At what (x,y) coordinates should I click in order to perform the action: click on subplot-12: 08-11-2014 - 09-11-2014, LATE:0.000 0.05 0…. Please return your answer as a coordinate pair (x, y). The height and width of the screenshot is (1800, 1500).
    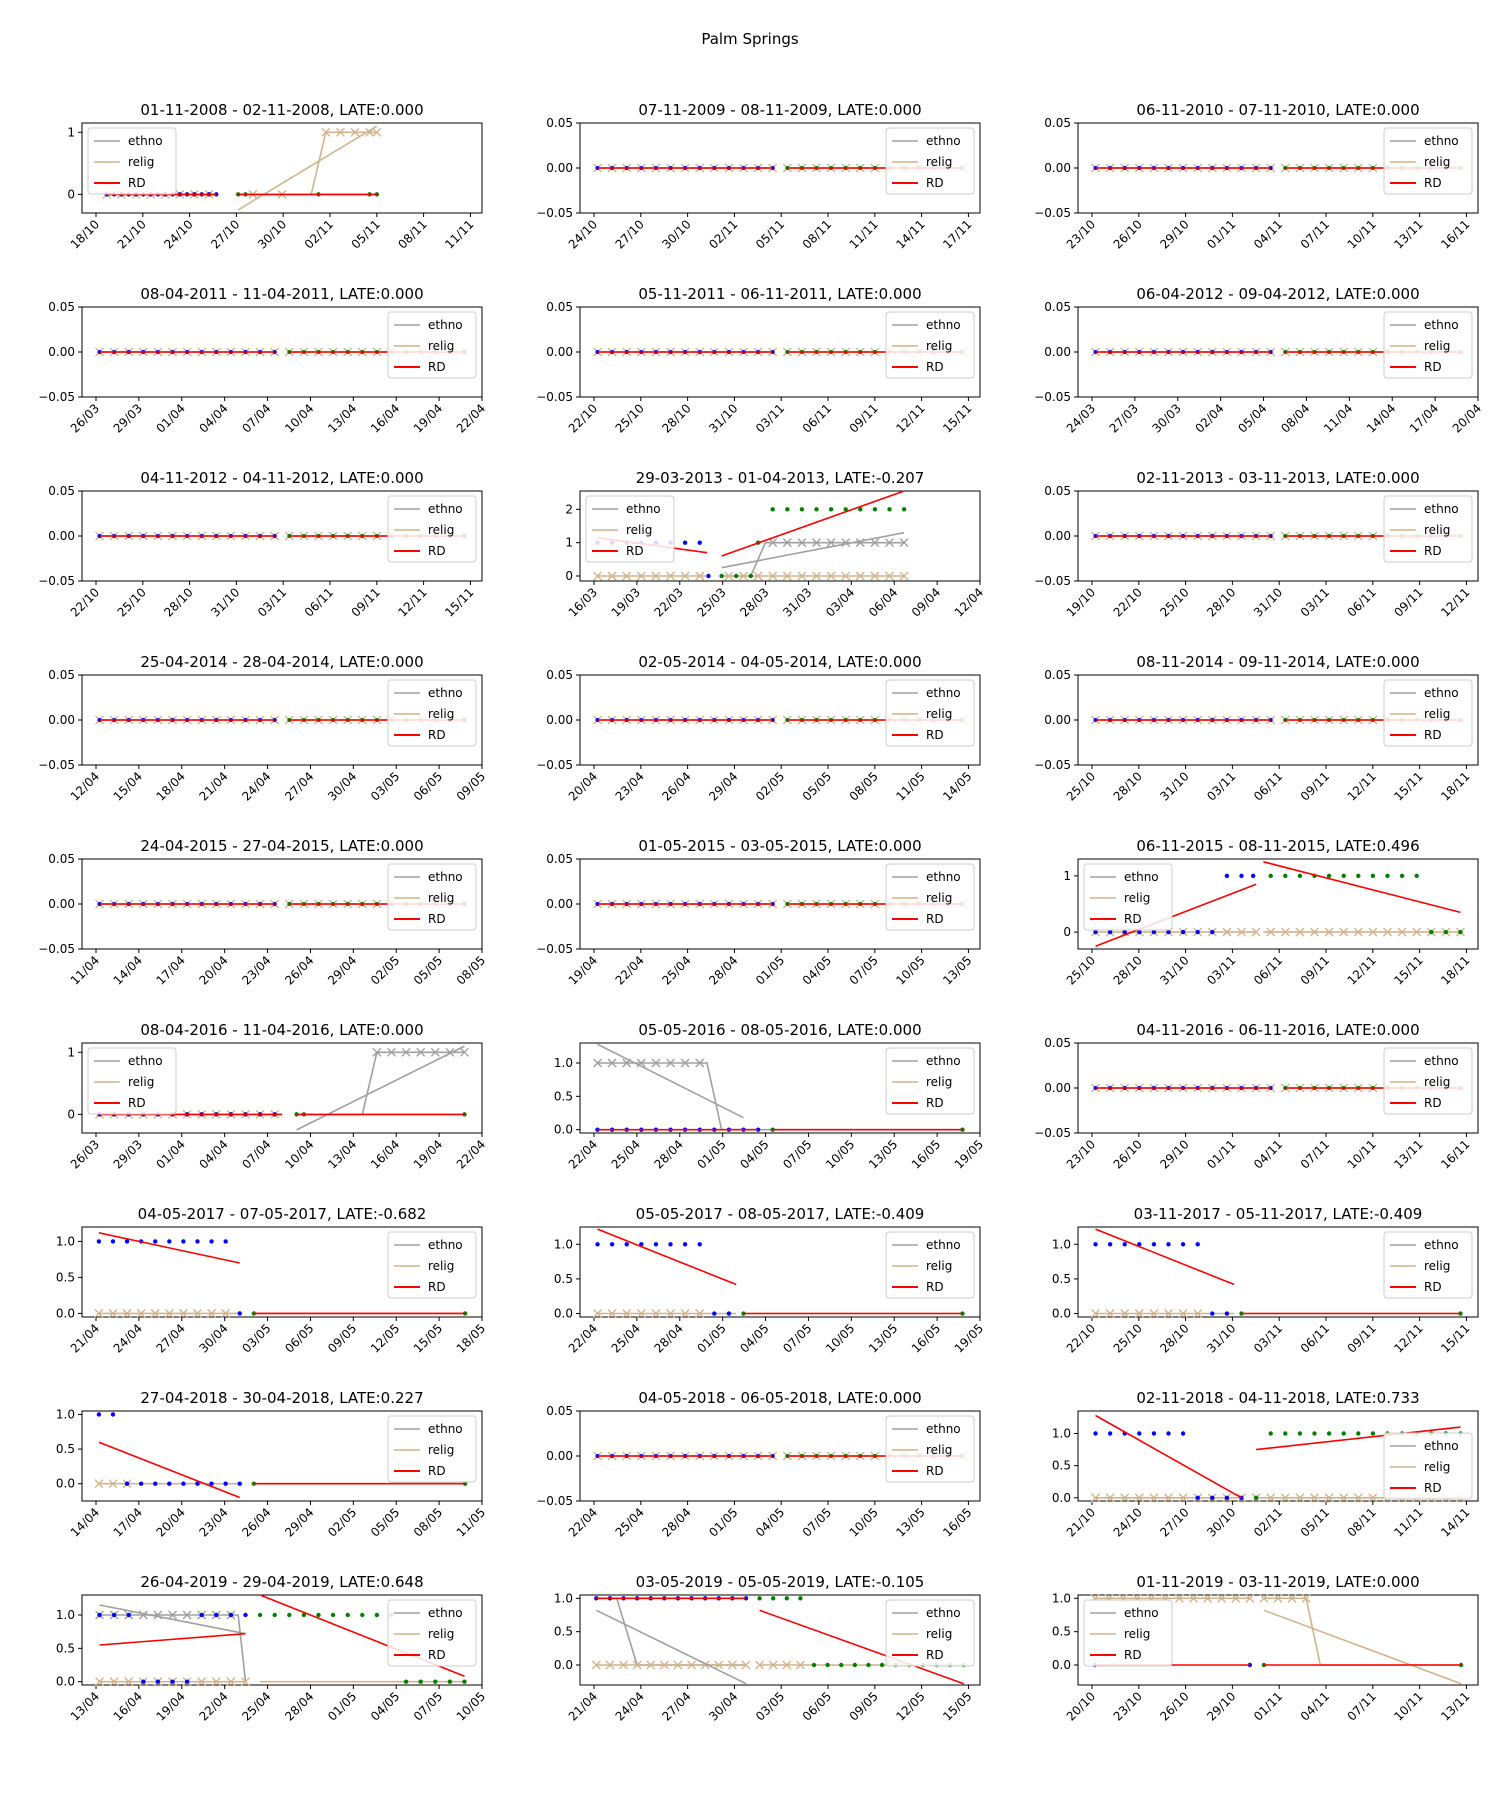
    Looking at the image, I should click on (1256, 728).